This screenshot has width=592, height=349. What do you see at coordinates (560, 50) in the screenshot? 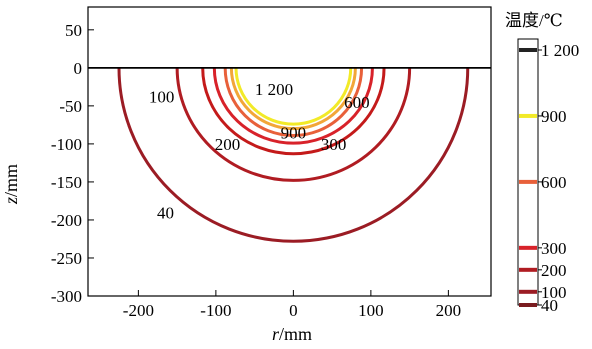
I see `colorbar-tick-label: 1 200` at bounding box center [560, 50].